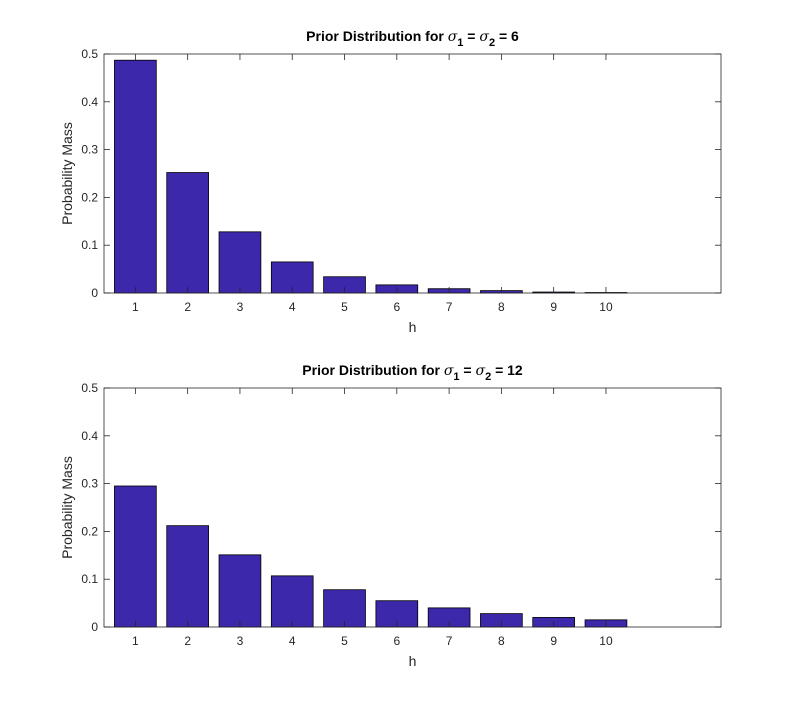 Image resolution: width=798 pixels, height=705 pixels. I want to click on chart-title: Prior Distribution for σ1 = σ2 = 12, so click(412, 372).